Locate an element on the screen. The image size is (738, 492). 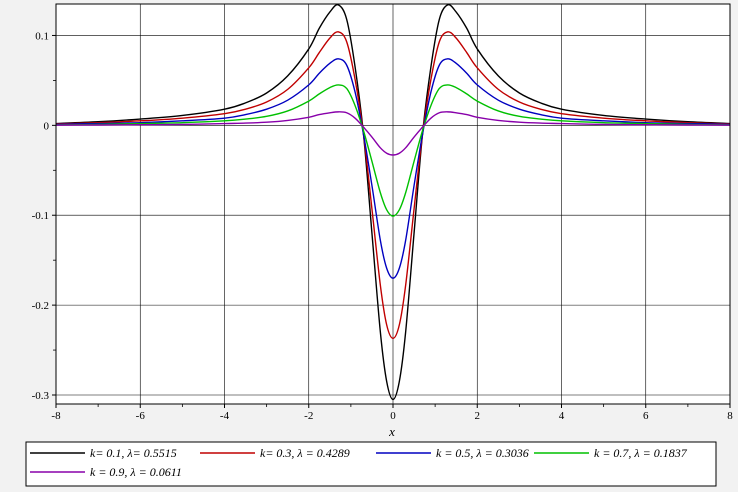
y-tick-label: 0.1 is located at coordinates (42, 36).